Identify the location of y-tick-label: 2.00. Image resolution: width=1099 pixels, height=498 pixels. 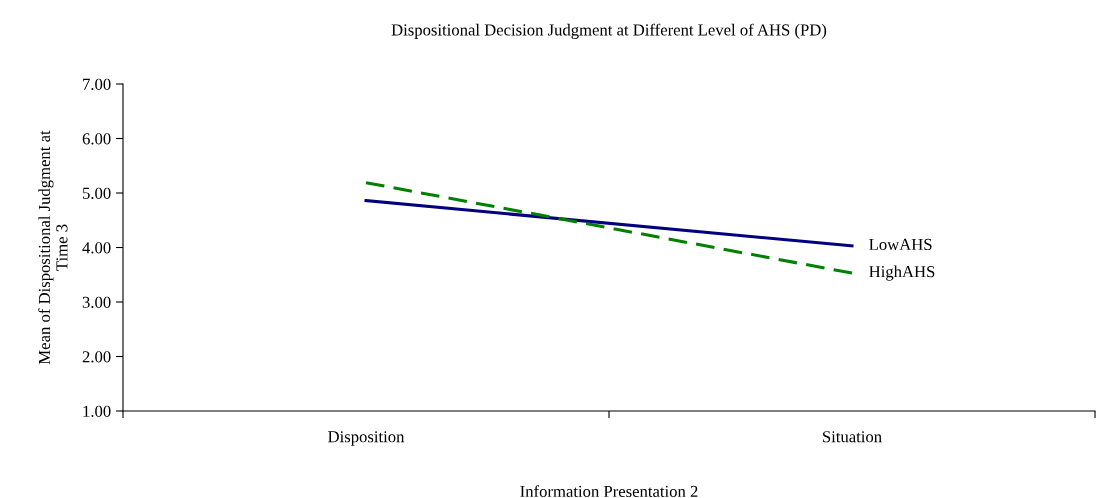
(96, 357).